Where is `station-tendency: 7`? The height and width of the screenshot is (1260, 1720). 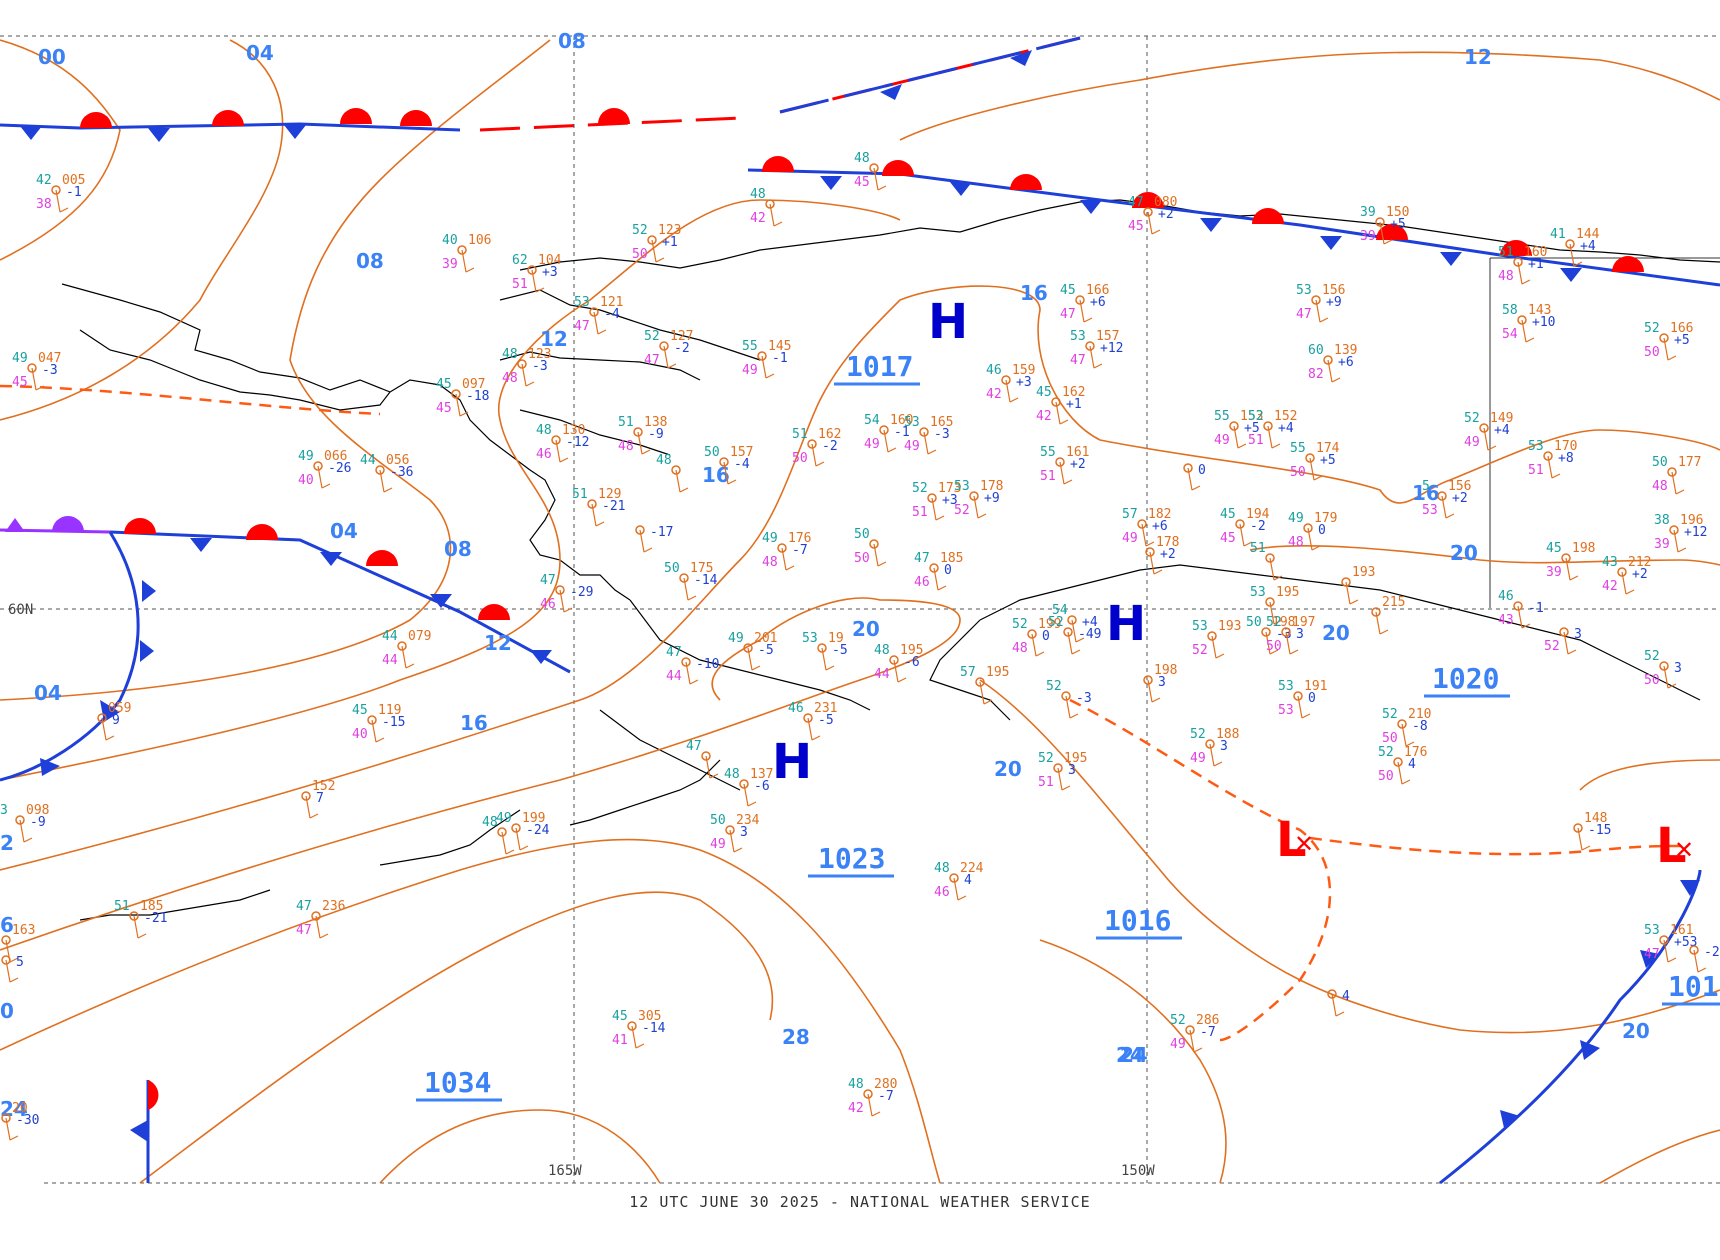
station-tendency: 7 is located at coordinates (320, 798).